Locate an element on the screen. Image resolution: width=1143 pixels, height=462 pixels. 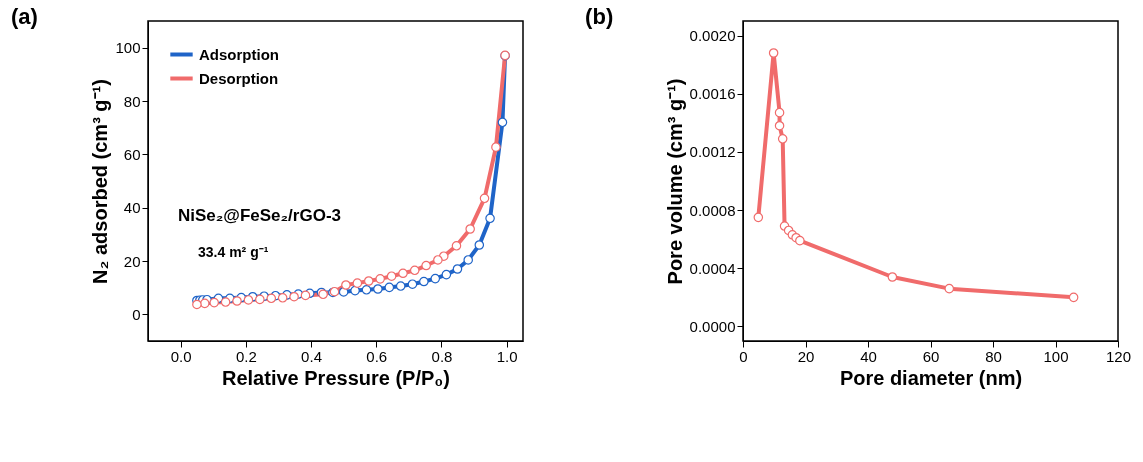
x-tick-label: 0.6 is located at coordinates (377, 356).